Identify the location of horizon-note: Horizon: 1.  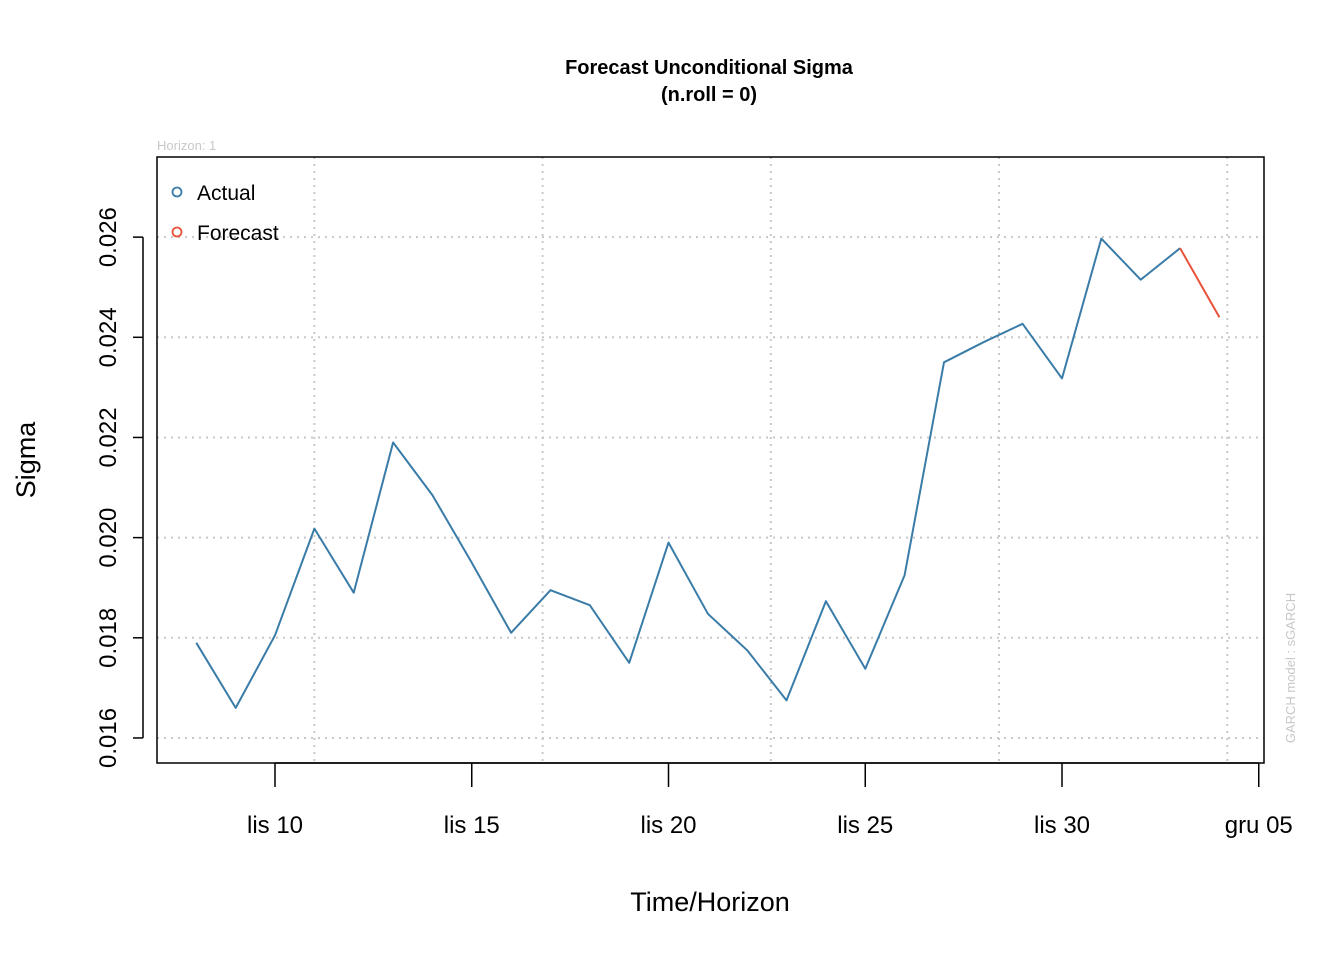
(186, 145).